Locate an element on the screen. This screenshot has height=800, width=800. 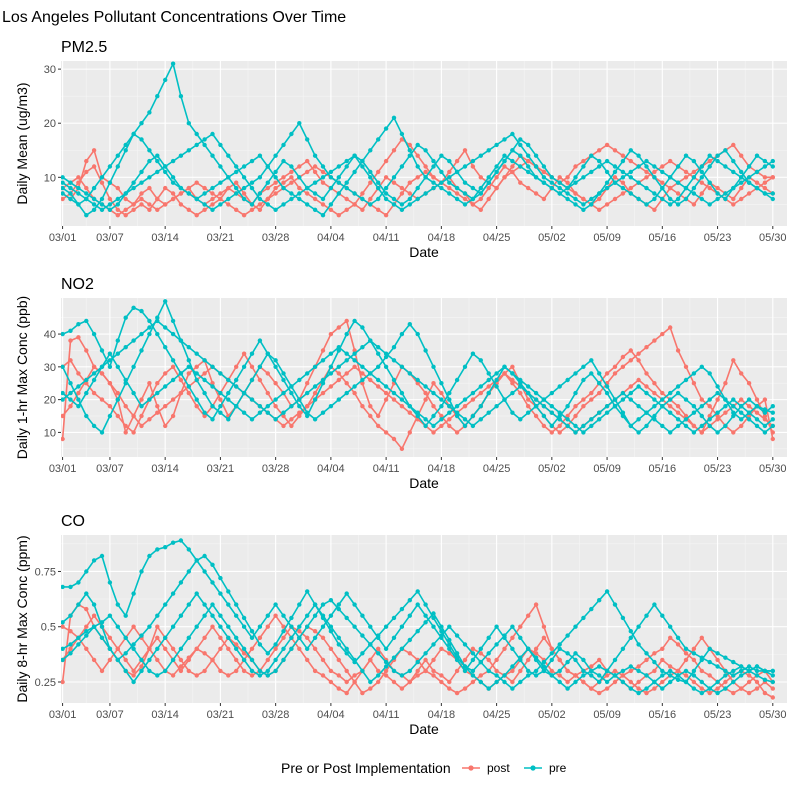
panel-title: CO is located at coordinates (73, 521).